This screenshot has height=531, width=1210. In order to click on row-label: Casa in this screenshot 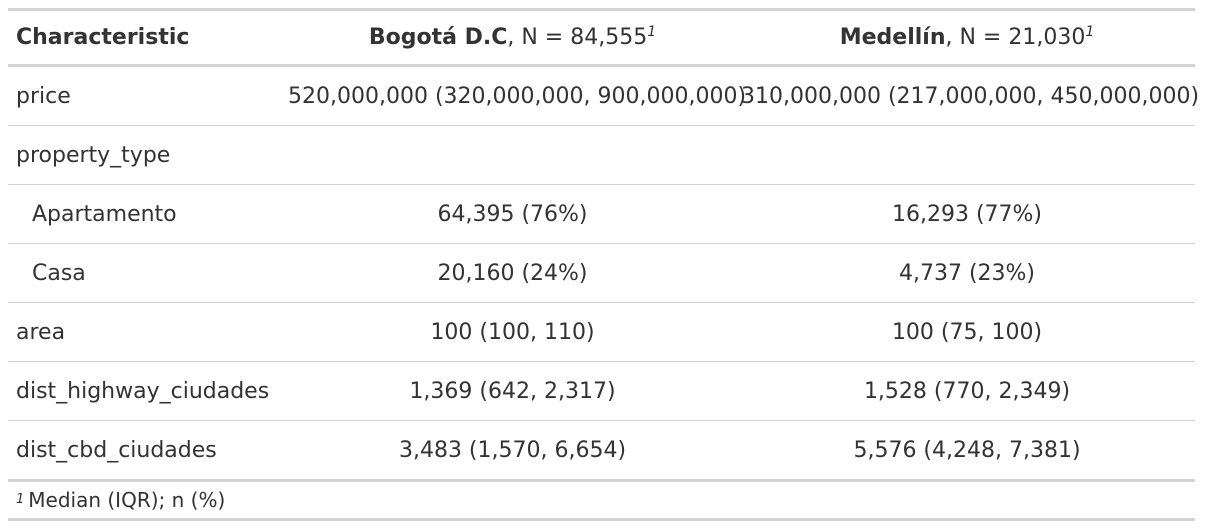, I will do `click(59, 273)`.